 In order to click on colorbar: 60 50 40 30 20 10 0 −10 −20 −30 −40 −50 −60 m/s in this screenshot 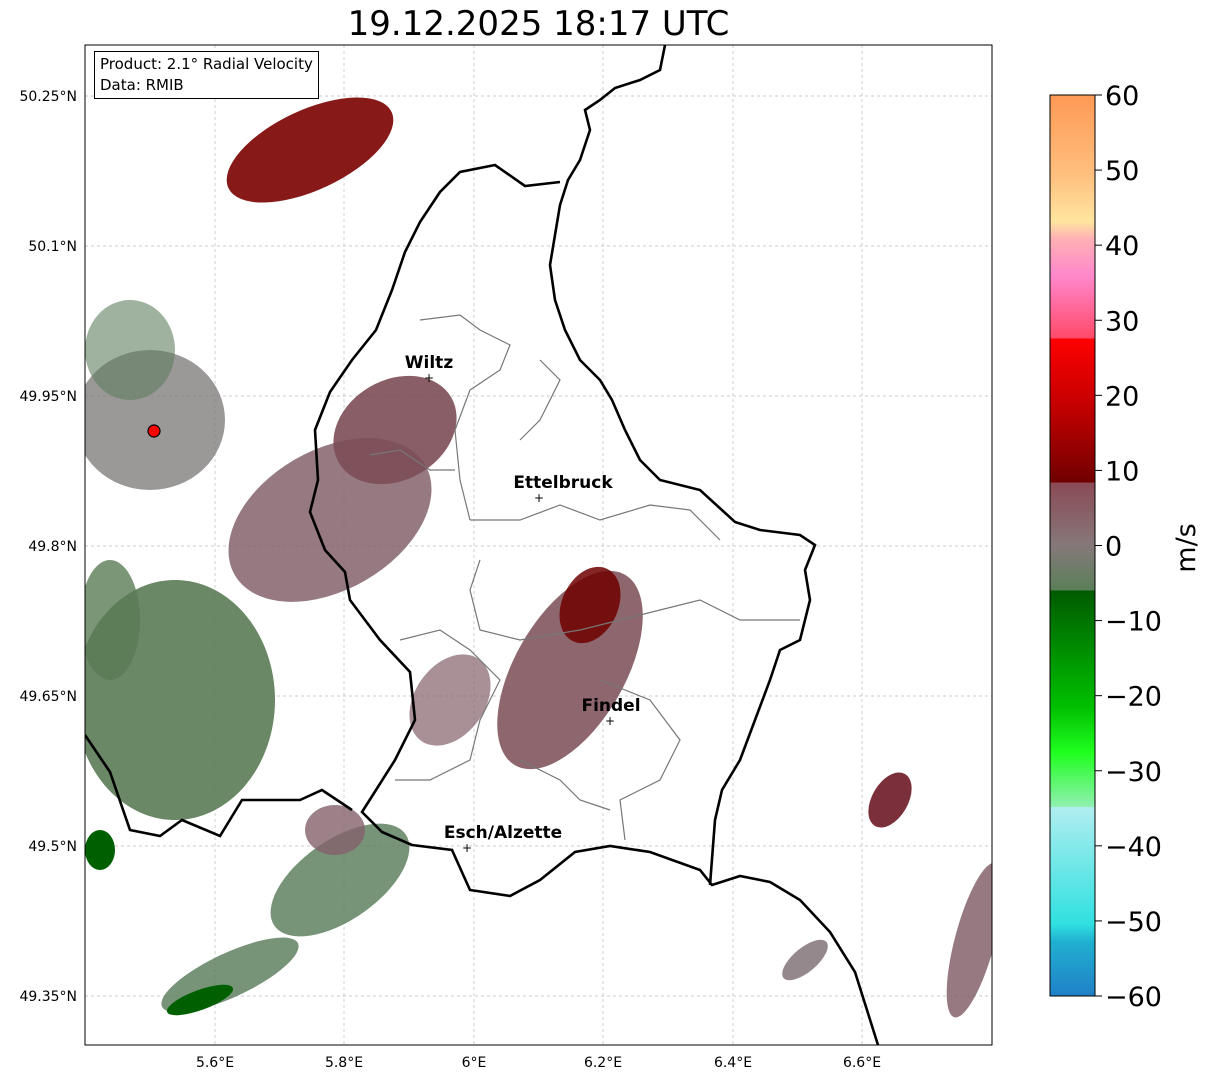, I will do `click(1125, 547)`.